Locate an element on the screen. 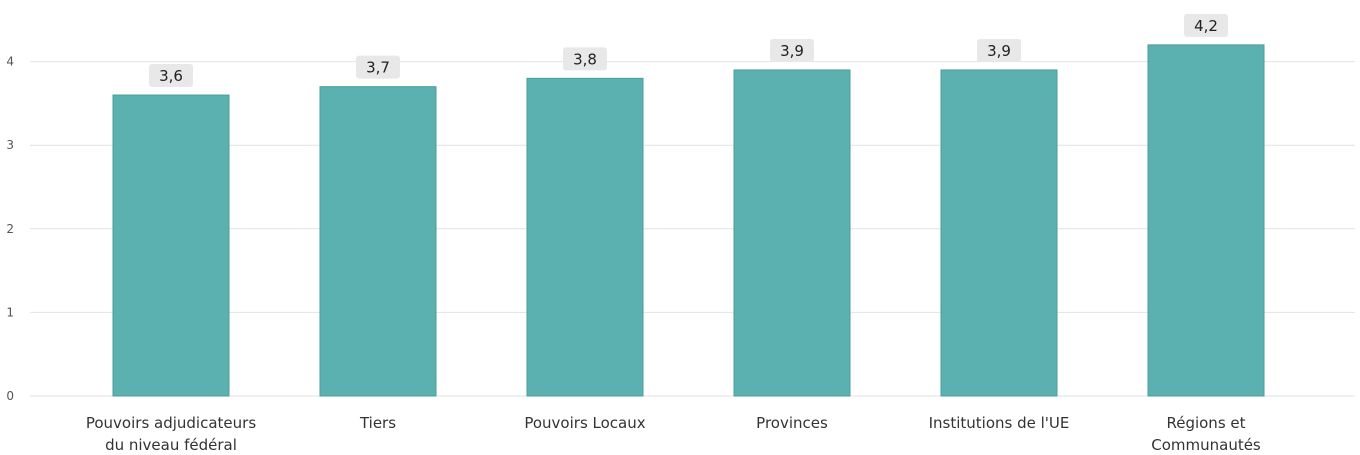 Image resolution: width=1360 pixels, height=455 pixels. y-axis-tick-labels: 0 1 2 3 4 is located at coordinates (10, 229).